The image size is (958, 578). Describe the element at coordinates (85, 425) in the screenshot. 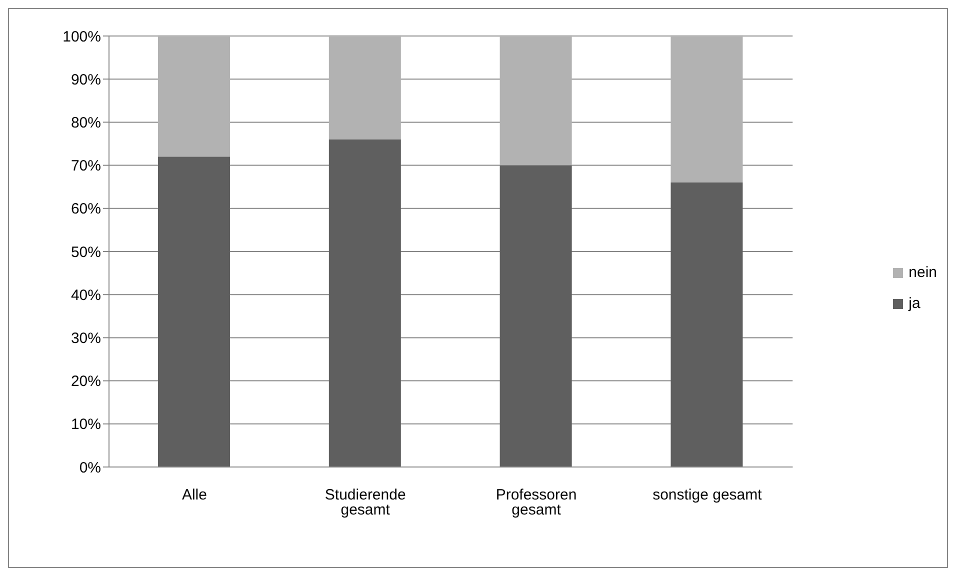

I see `y-tick-label: 10%` at that location.